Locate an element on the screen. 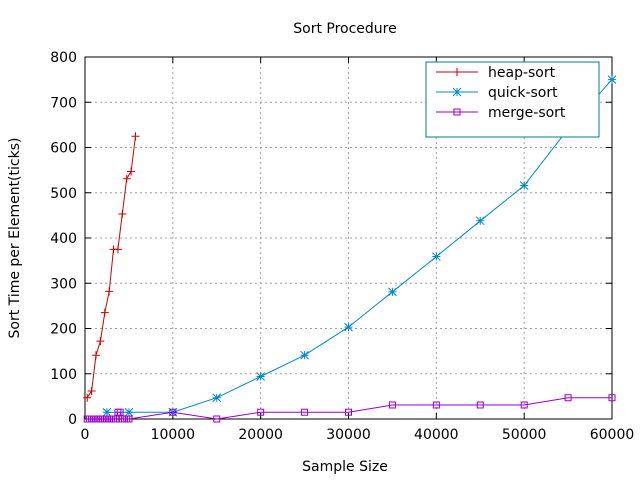 The height and width of the screenshot is (480, 640). series-line-merge-sort is located at coordinates (349, 408).